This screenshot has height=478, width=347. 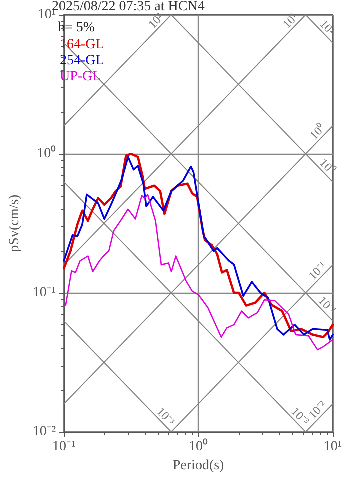 I want to click on text: 164-GL, so click(x=82, y=45).